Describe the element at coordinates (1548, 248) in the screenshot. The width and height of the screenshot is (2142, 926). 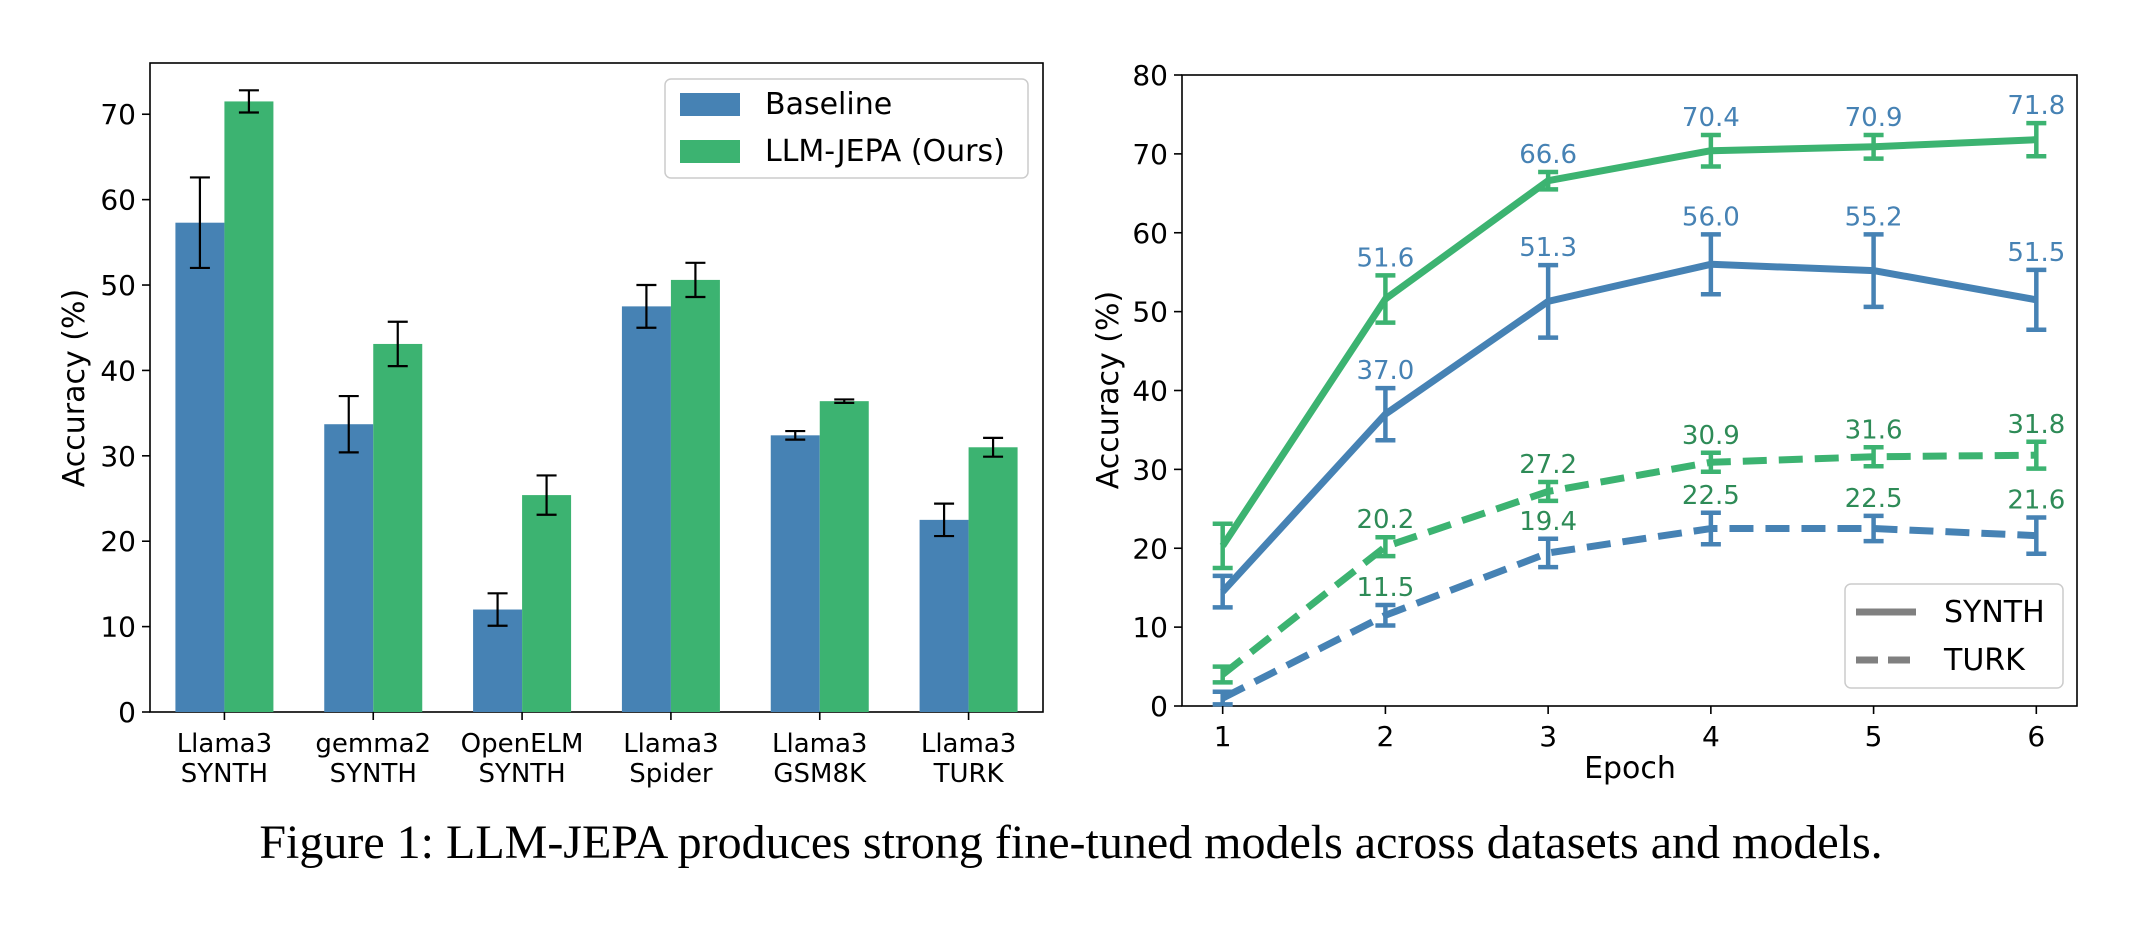
I see `data-label: 51.3` at that location.